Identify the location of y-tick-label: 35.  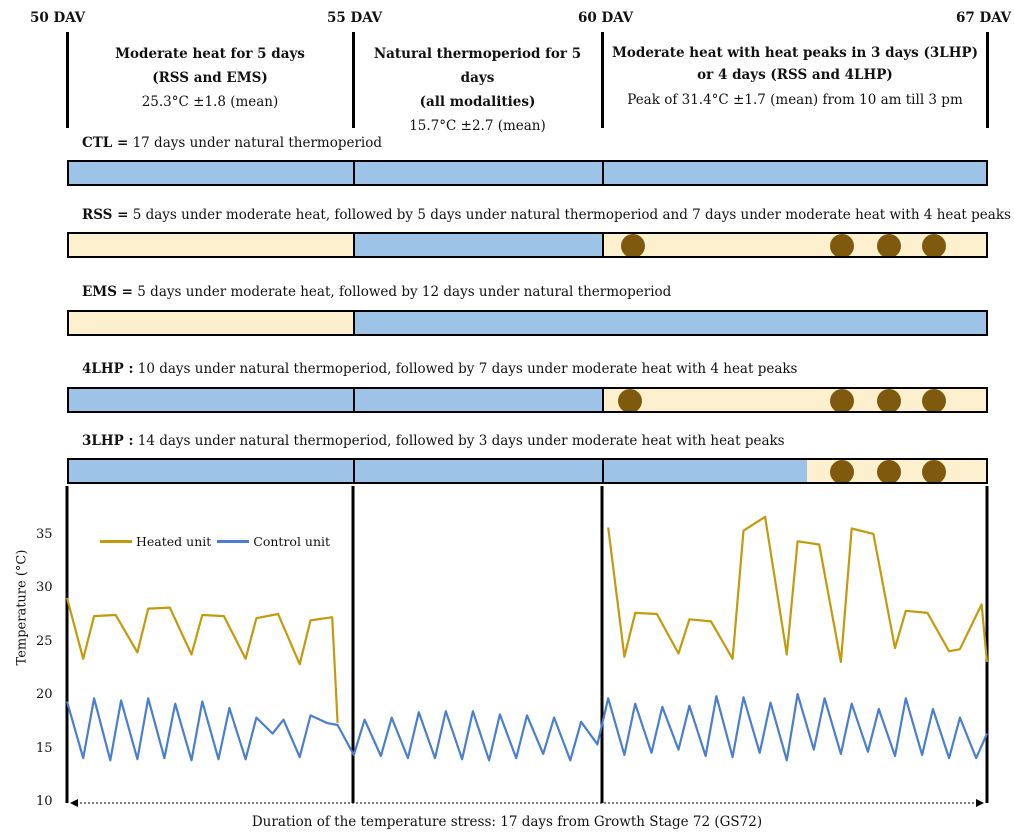
(44, 534).